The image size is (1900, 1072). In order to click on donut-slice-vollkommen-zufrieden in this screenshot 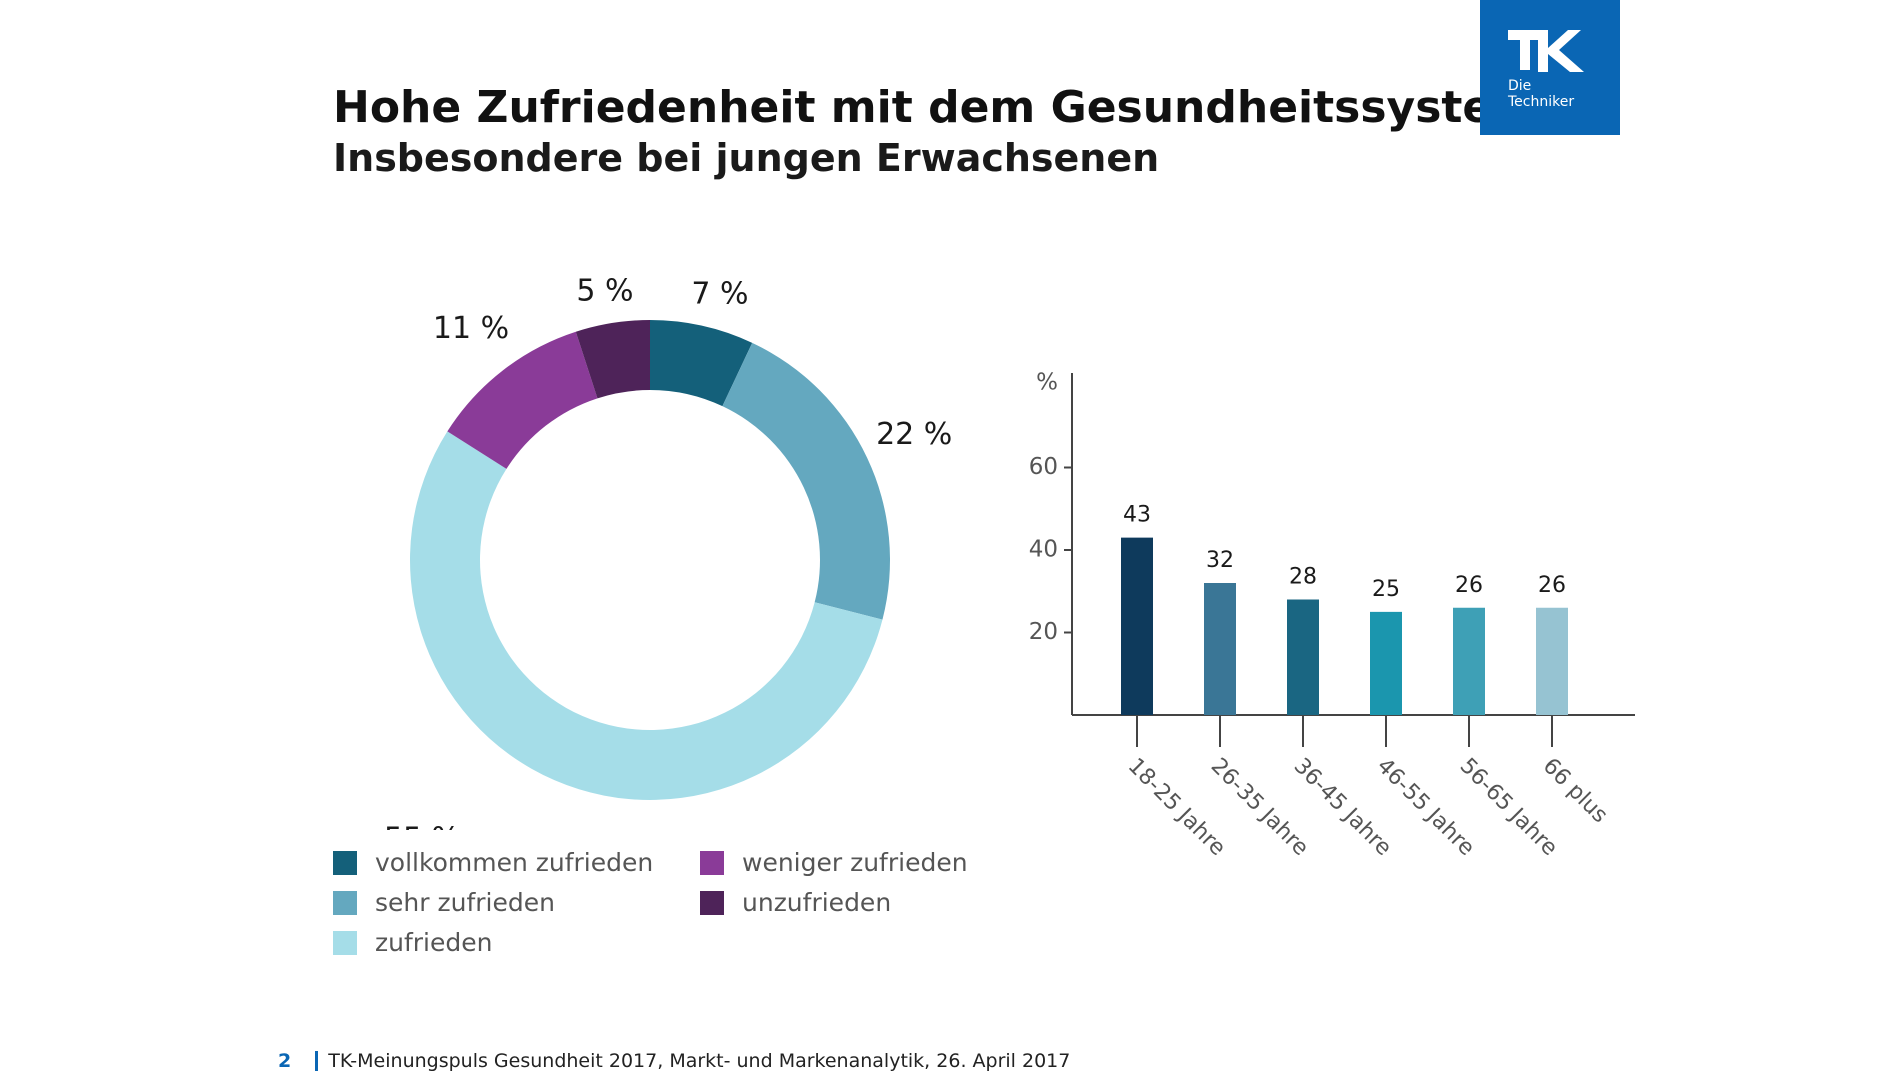, I will do `click(701, 363)`.